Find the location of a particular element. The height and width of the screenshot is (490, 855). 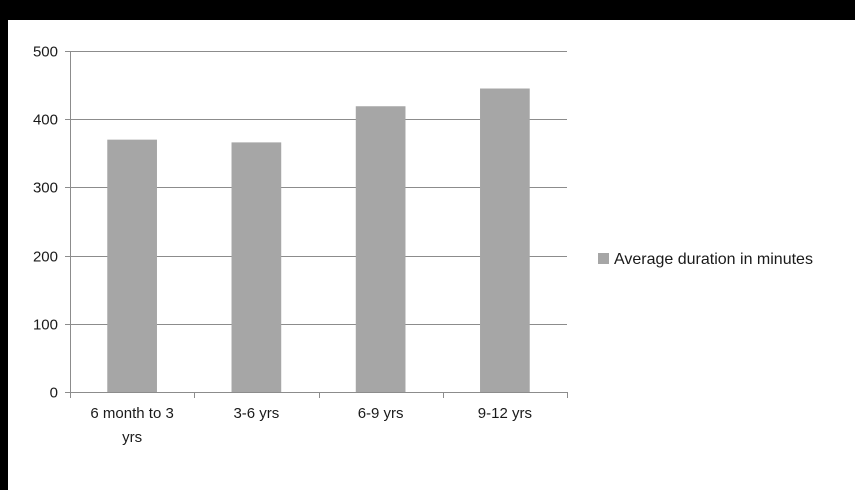

x-tick-label: 3-6 yrs is located at coordinates (256, 413).